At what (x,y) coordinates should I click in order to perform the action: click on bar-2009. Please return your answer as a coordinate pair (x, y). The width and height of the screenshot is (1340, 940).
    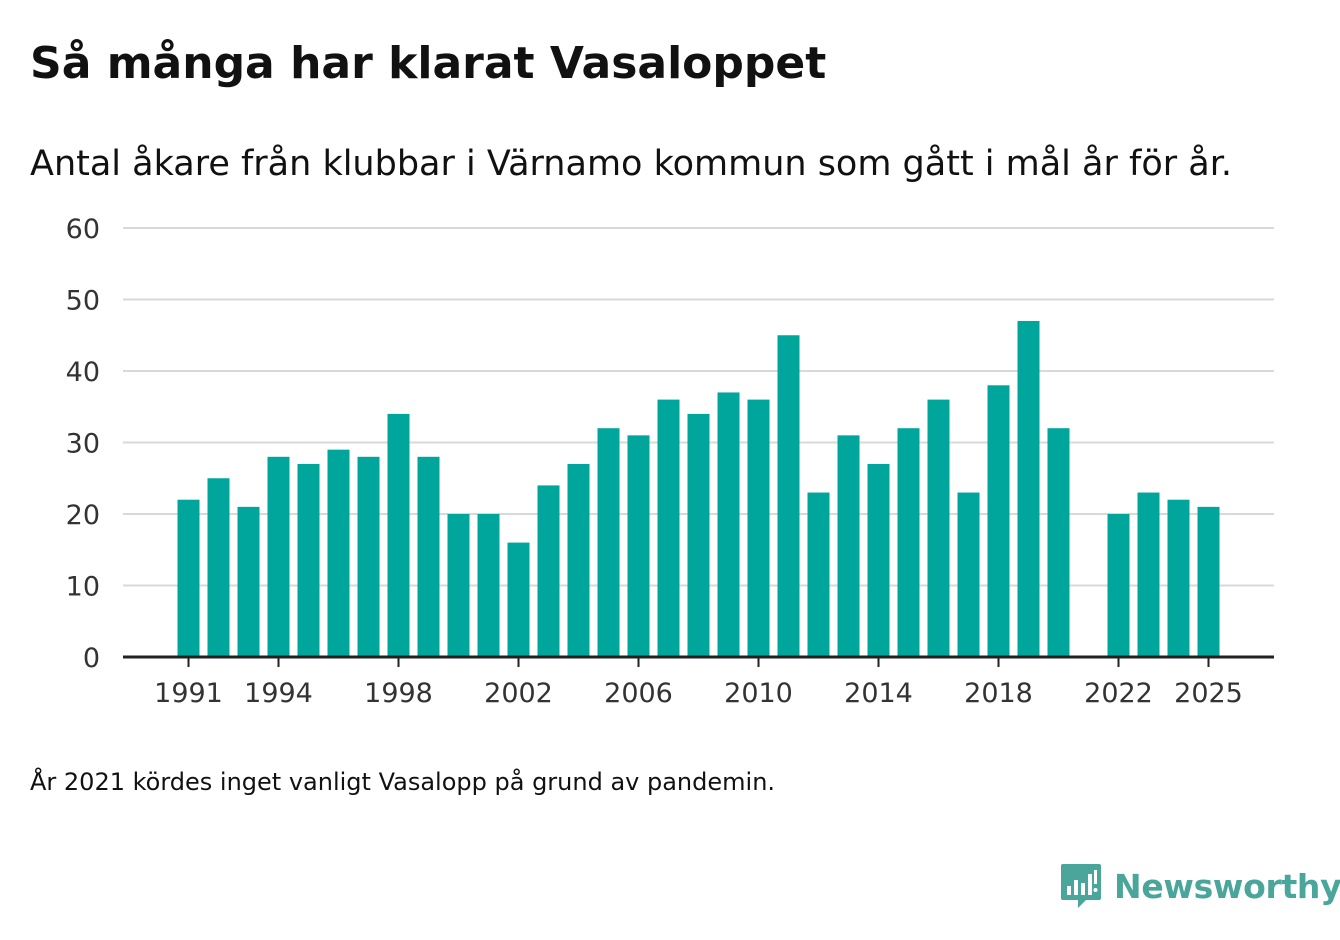
    Looking at the image, I should click on (728, 524).